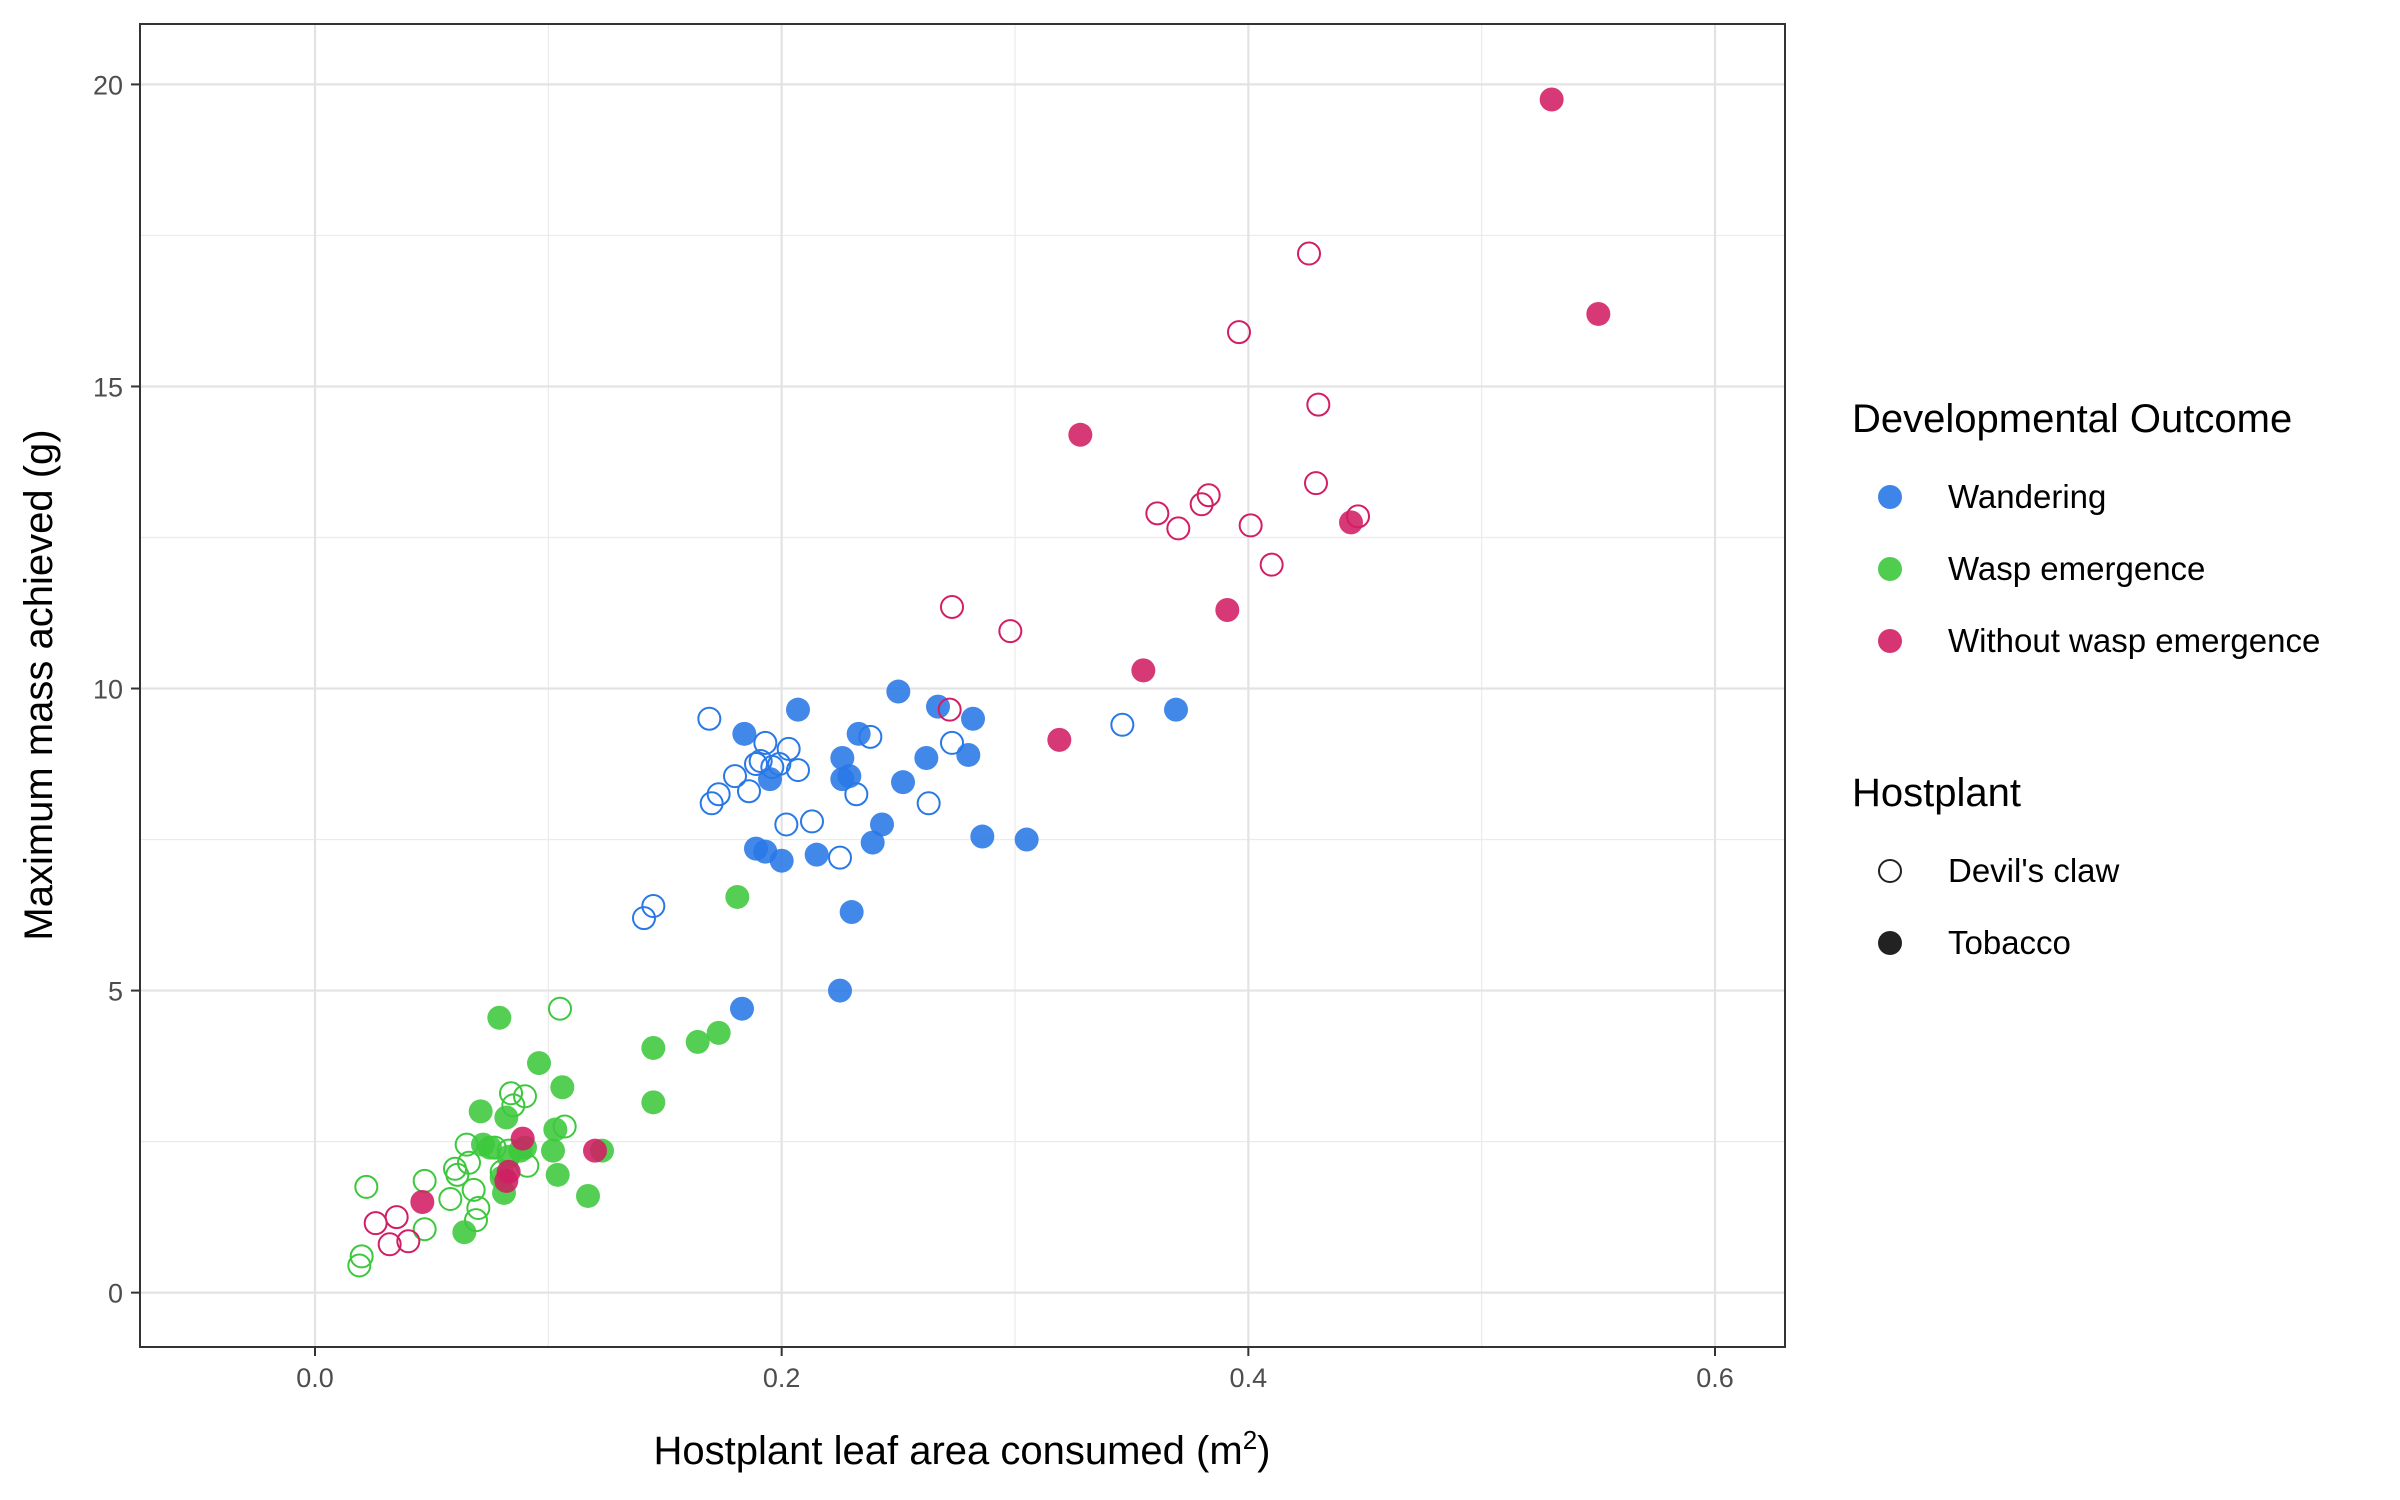 Image resolution: width=2400 pixels, height=1500 pixels. I want to click on x-tick-label: 0.6, so click(1715, 1378).